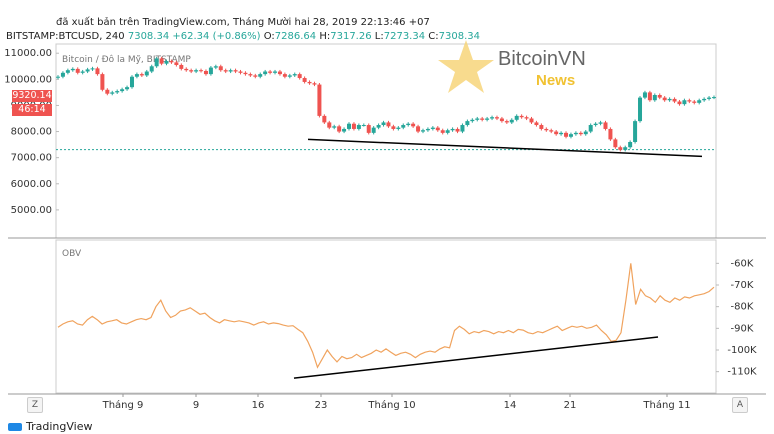  I want to click on auto-scale-button: A, so click(740, 405).